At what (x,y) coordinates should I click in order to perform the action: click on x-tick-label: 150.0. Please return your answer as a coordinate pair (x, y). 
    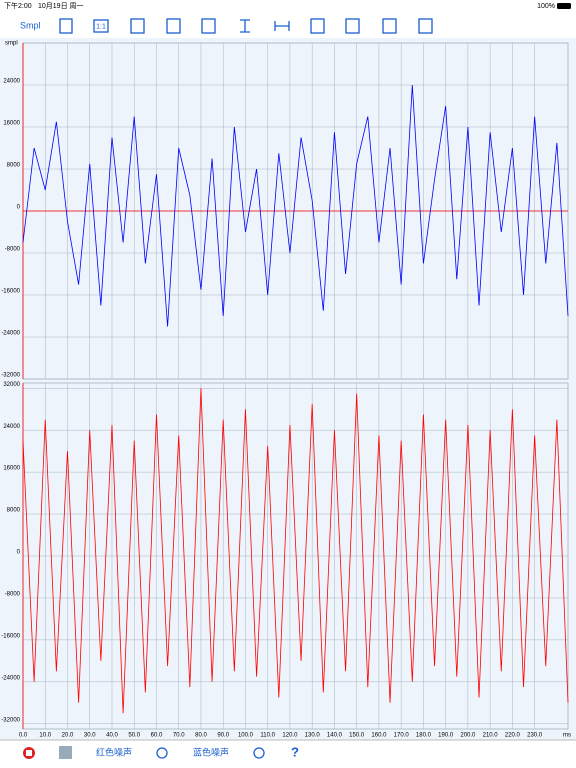
    Looking at the image, I should click on (357, 736).